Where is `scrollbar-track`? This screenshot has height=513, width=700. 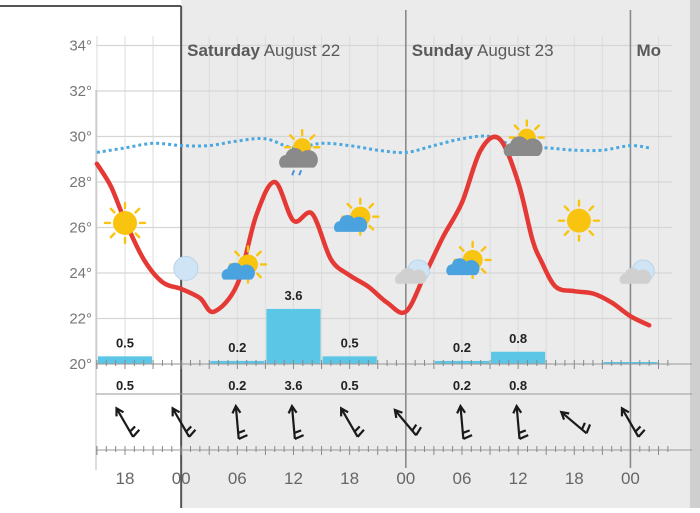 scrollbar-track is located at coordinates (695, 254).